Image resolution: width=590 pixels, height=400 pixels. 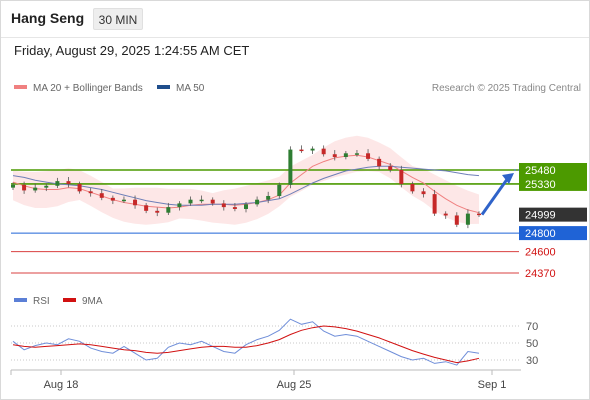 What do you see at coordinates (20, 300) in the screenshot?
I see `legend-rsi-swatch` at bounding box center [20, 300].